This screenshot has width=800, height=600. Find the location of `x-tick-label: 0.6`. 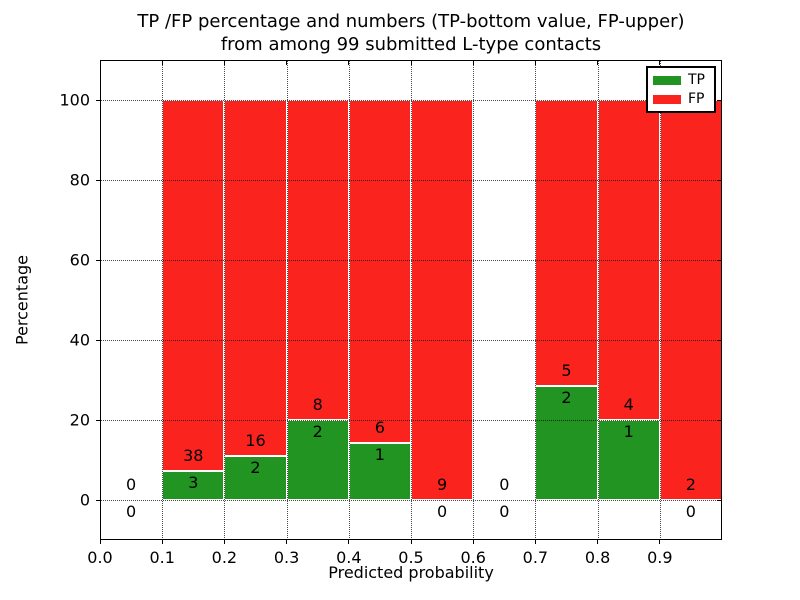

x-tick-label: 0.6 is located at coordinates (473, 557).